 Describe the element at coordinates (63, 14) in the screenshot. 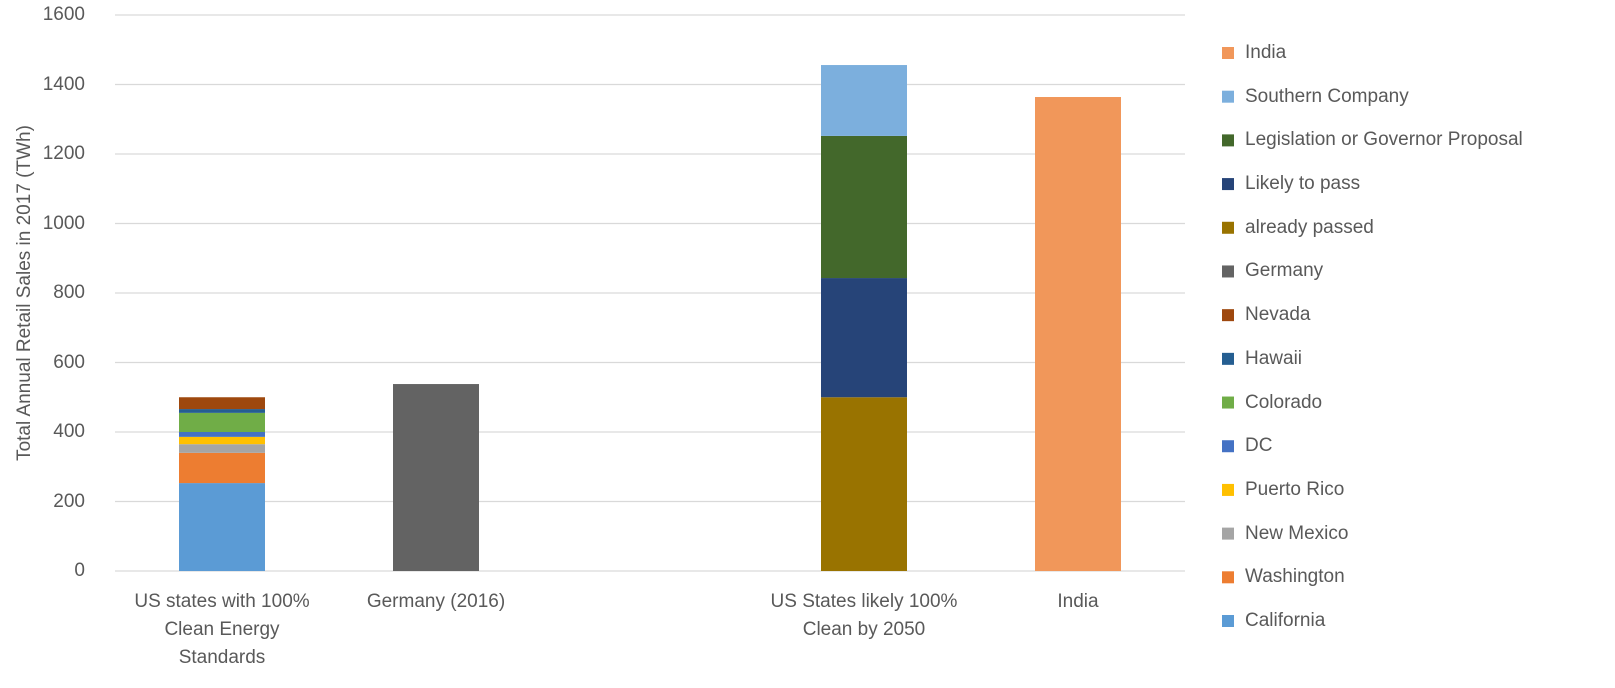

I see `y-tick-label: 1600` at that location.